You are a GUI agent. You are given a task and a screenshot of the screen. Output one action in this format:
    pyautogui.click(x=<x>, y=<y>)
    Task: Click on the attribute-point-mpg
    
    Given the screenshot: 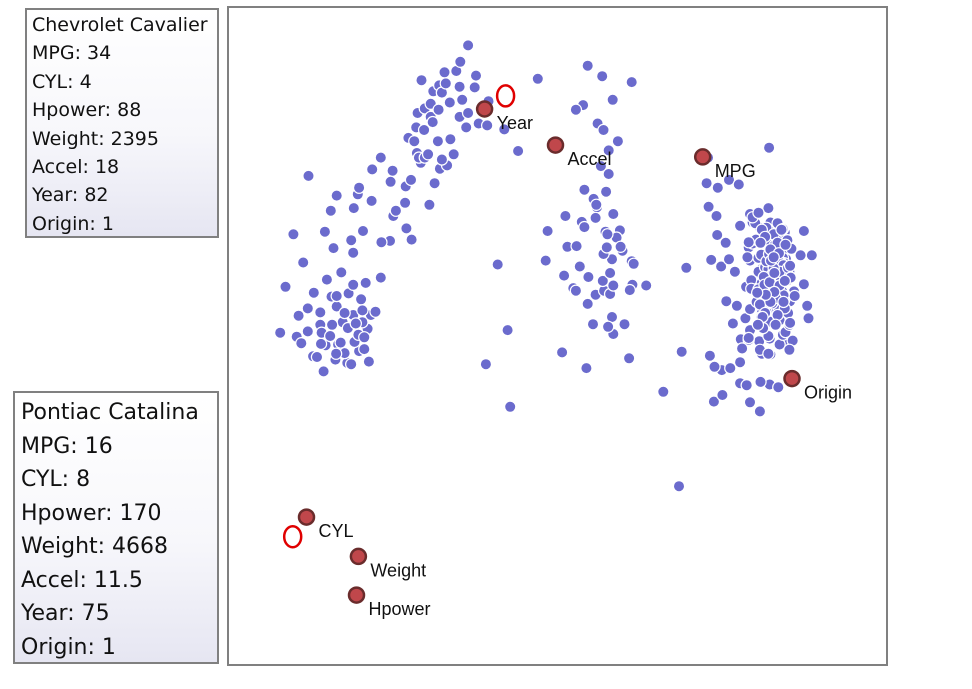 What is the action you would take?
    pyautogui.click(x=702, y=157)
    